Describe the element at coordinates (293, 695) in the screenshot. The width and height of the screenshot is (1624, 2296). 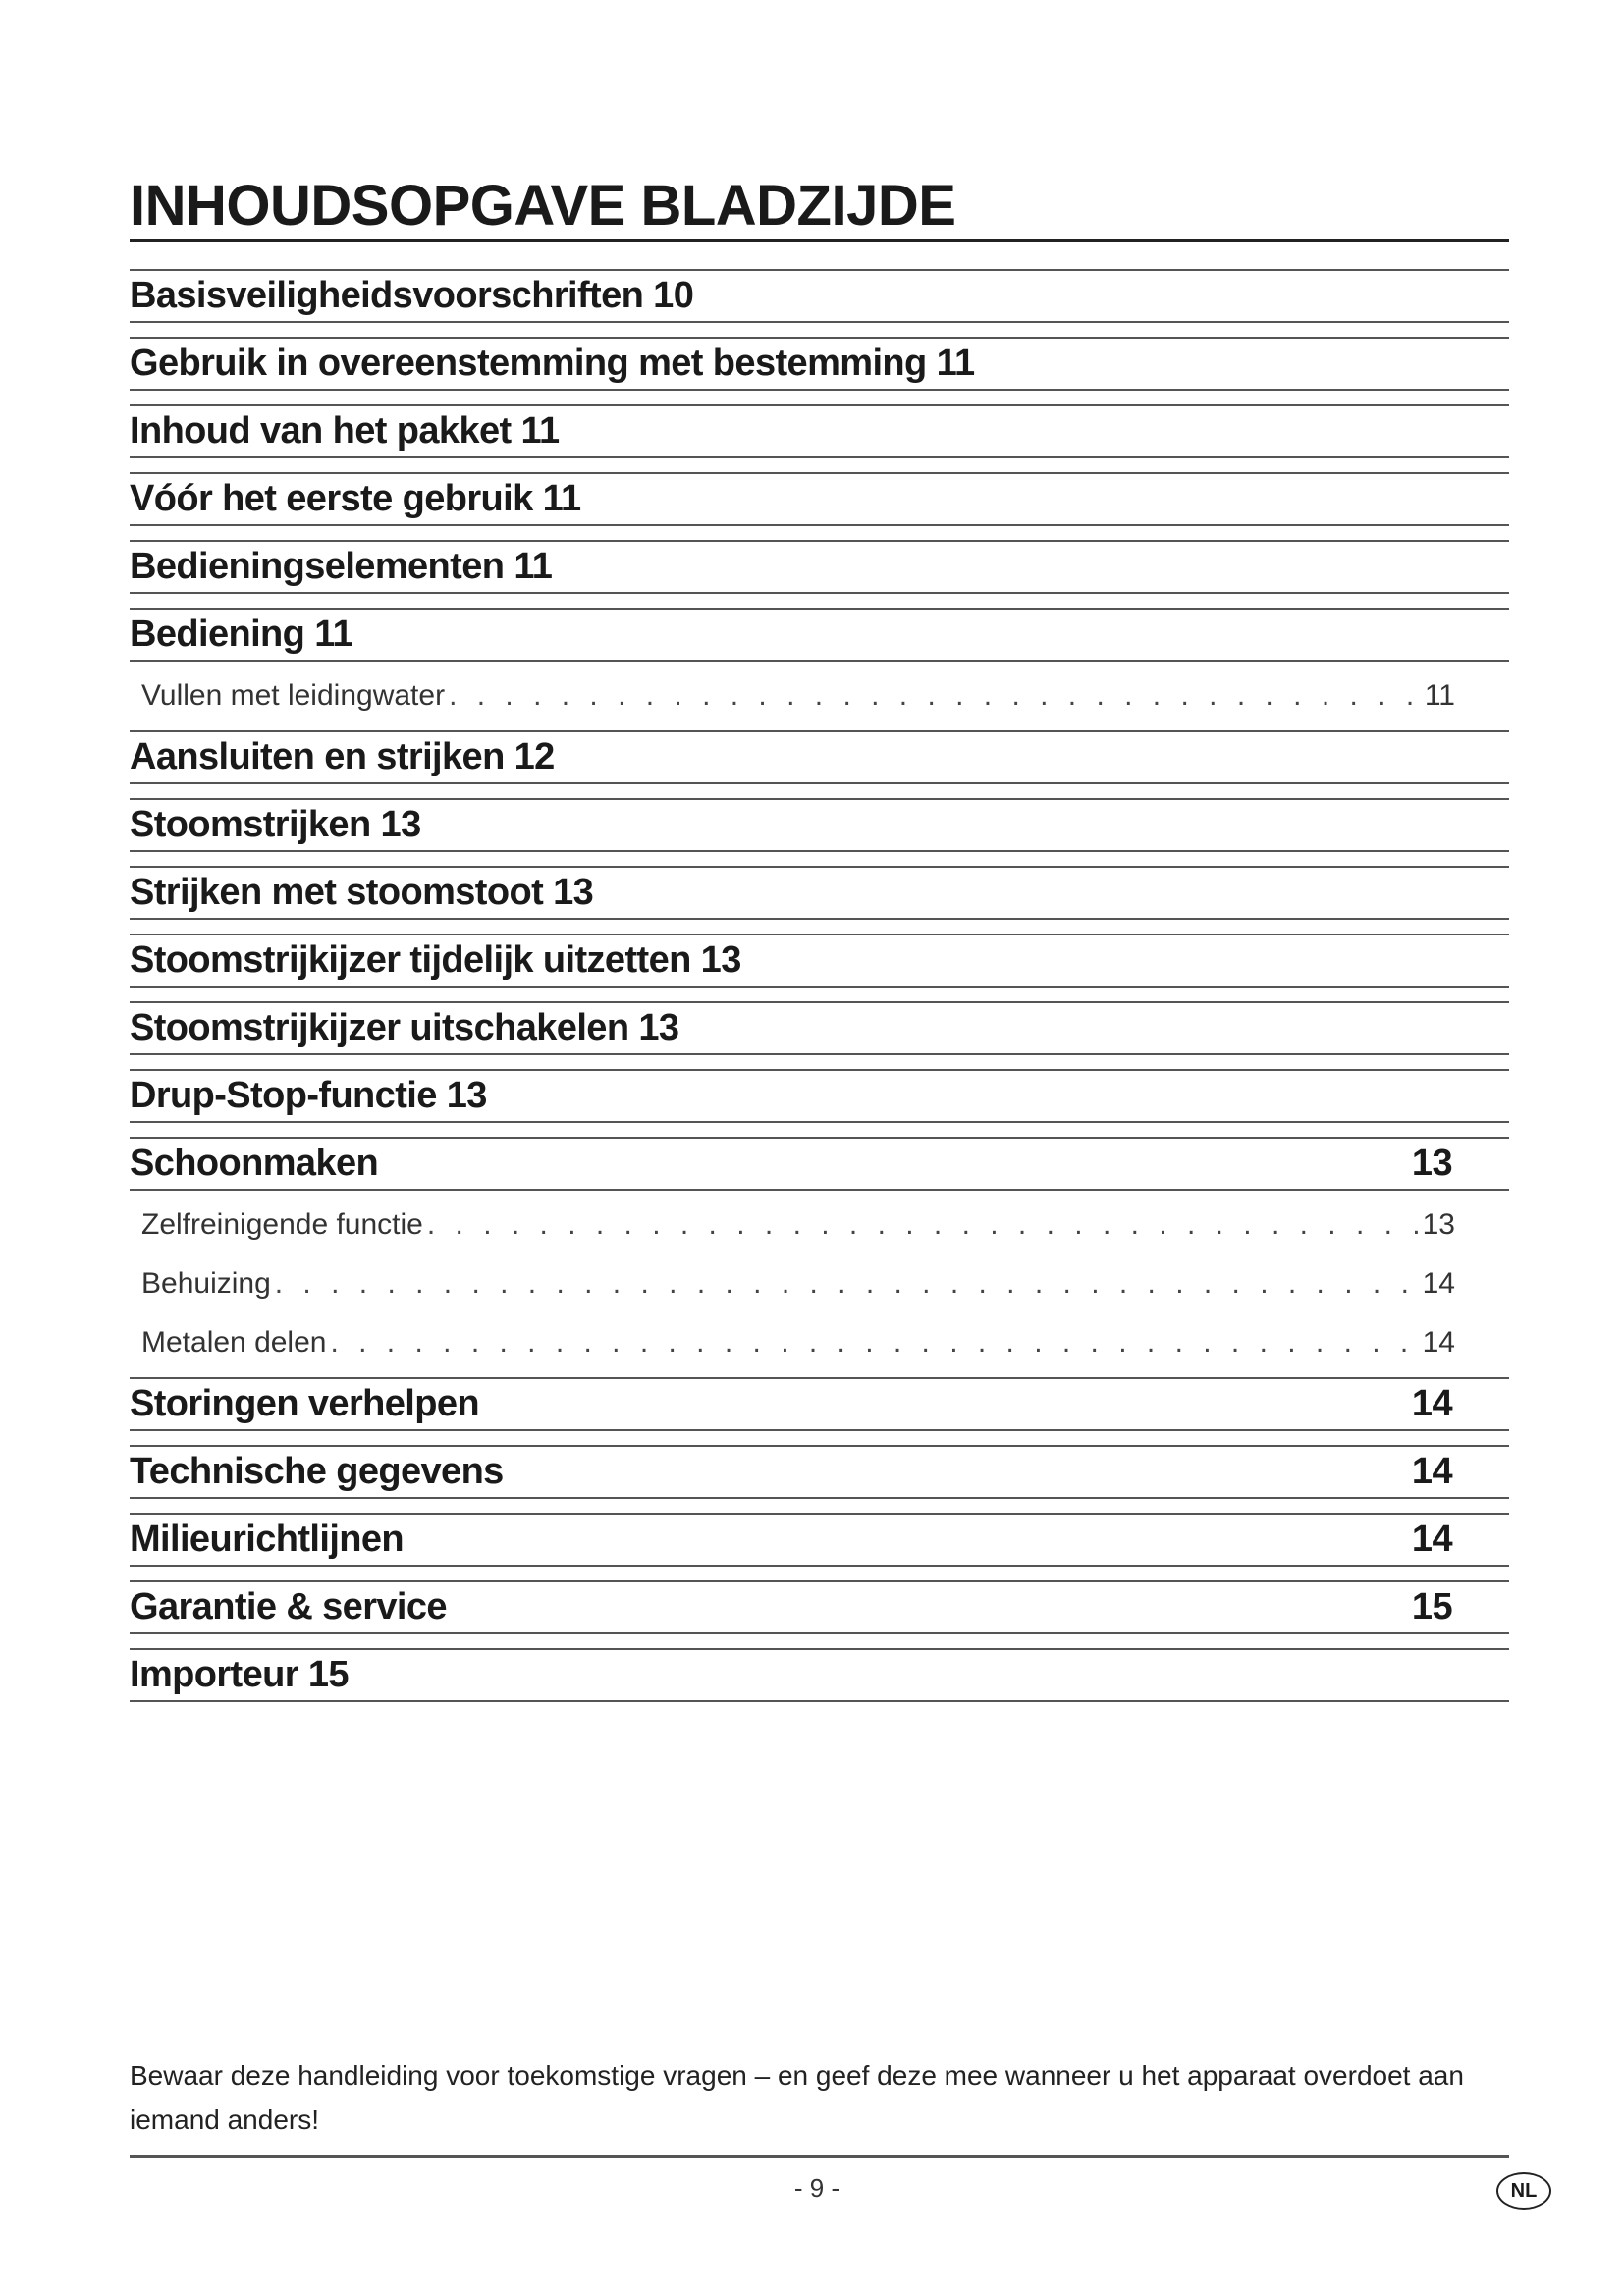
I see `toc-subitem-label: Vullen met leidingwater` at that location.